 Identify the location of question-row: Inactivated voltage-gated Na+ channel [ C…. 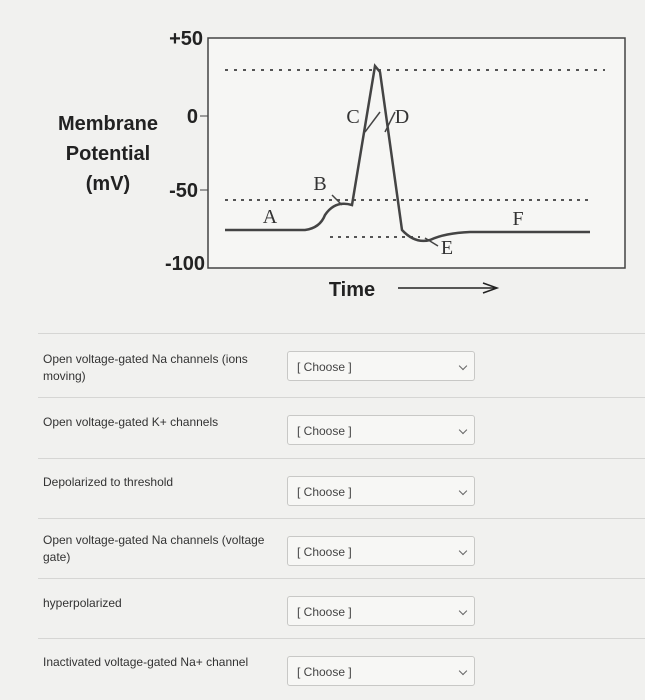
(341, 668).